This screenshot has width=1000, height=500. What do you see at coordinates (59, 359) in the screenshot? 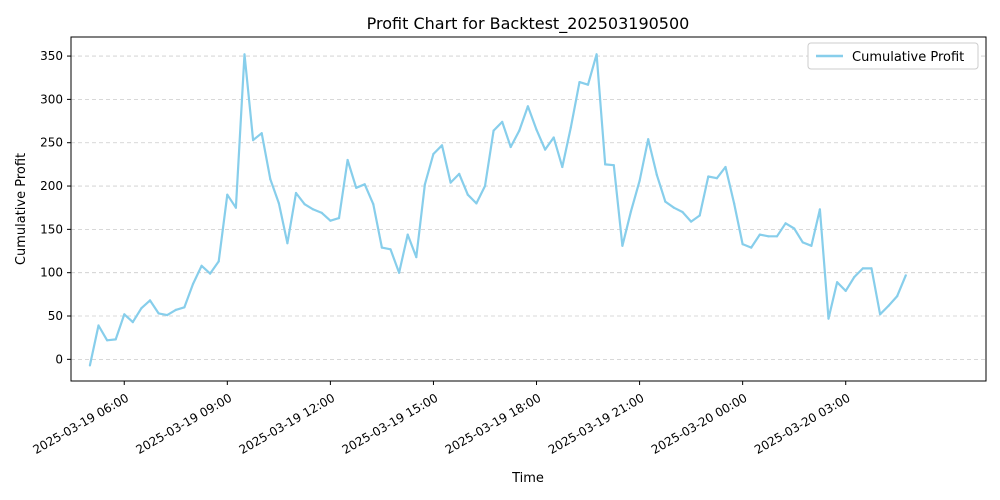
I see `y-tick-label: 0` at bounding box center [59, 359].